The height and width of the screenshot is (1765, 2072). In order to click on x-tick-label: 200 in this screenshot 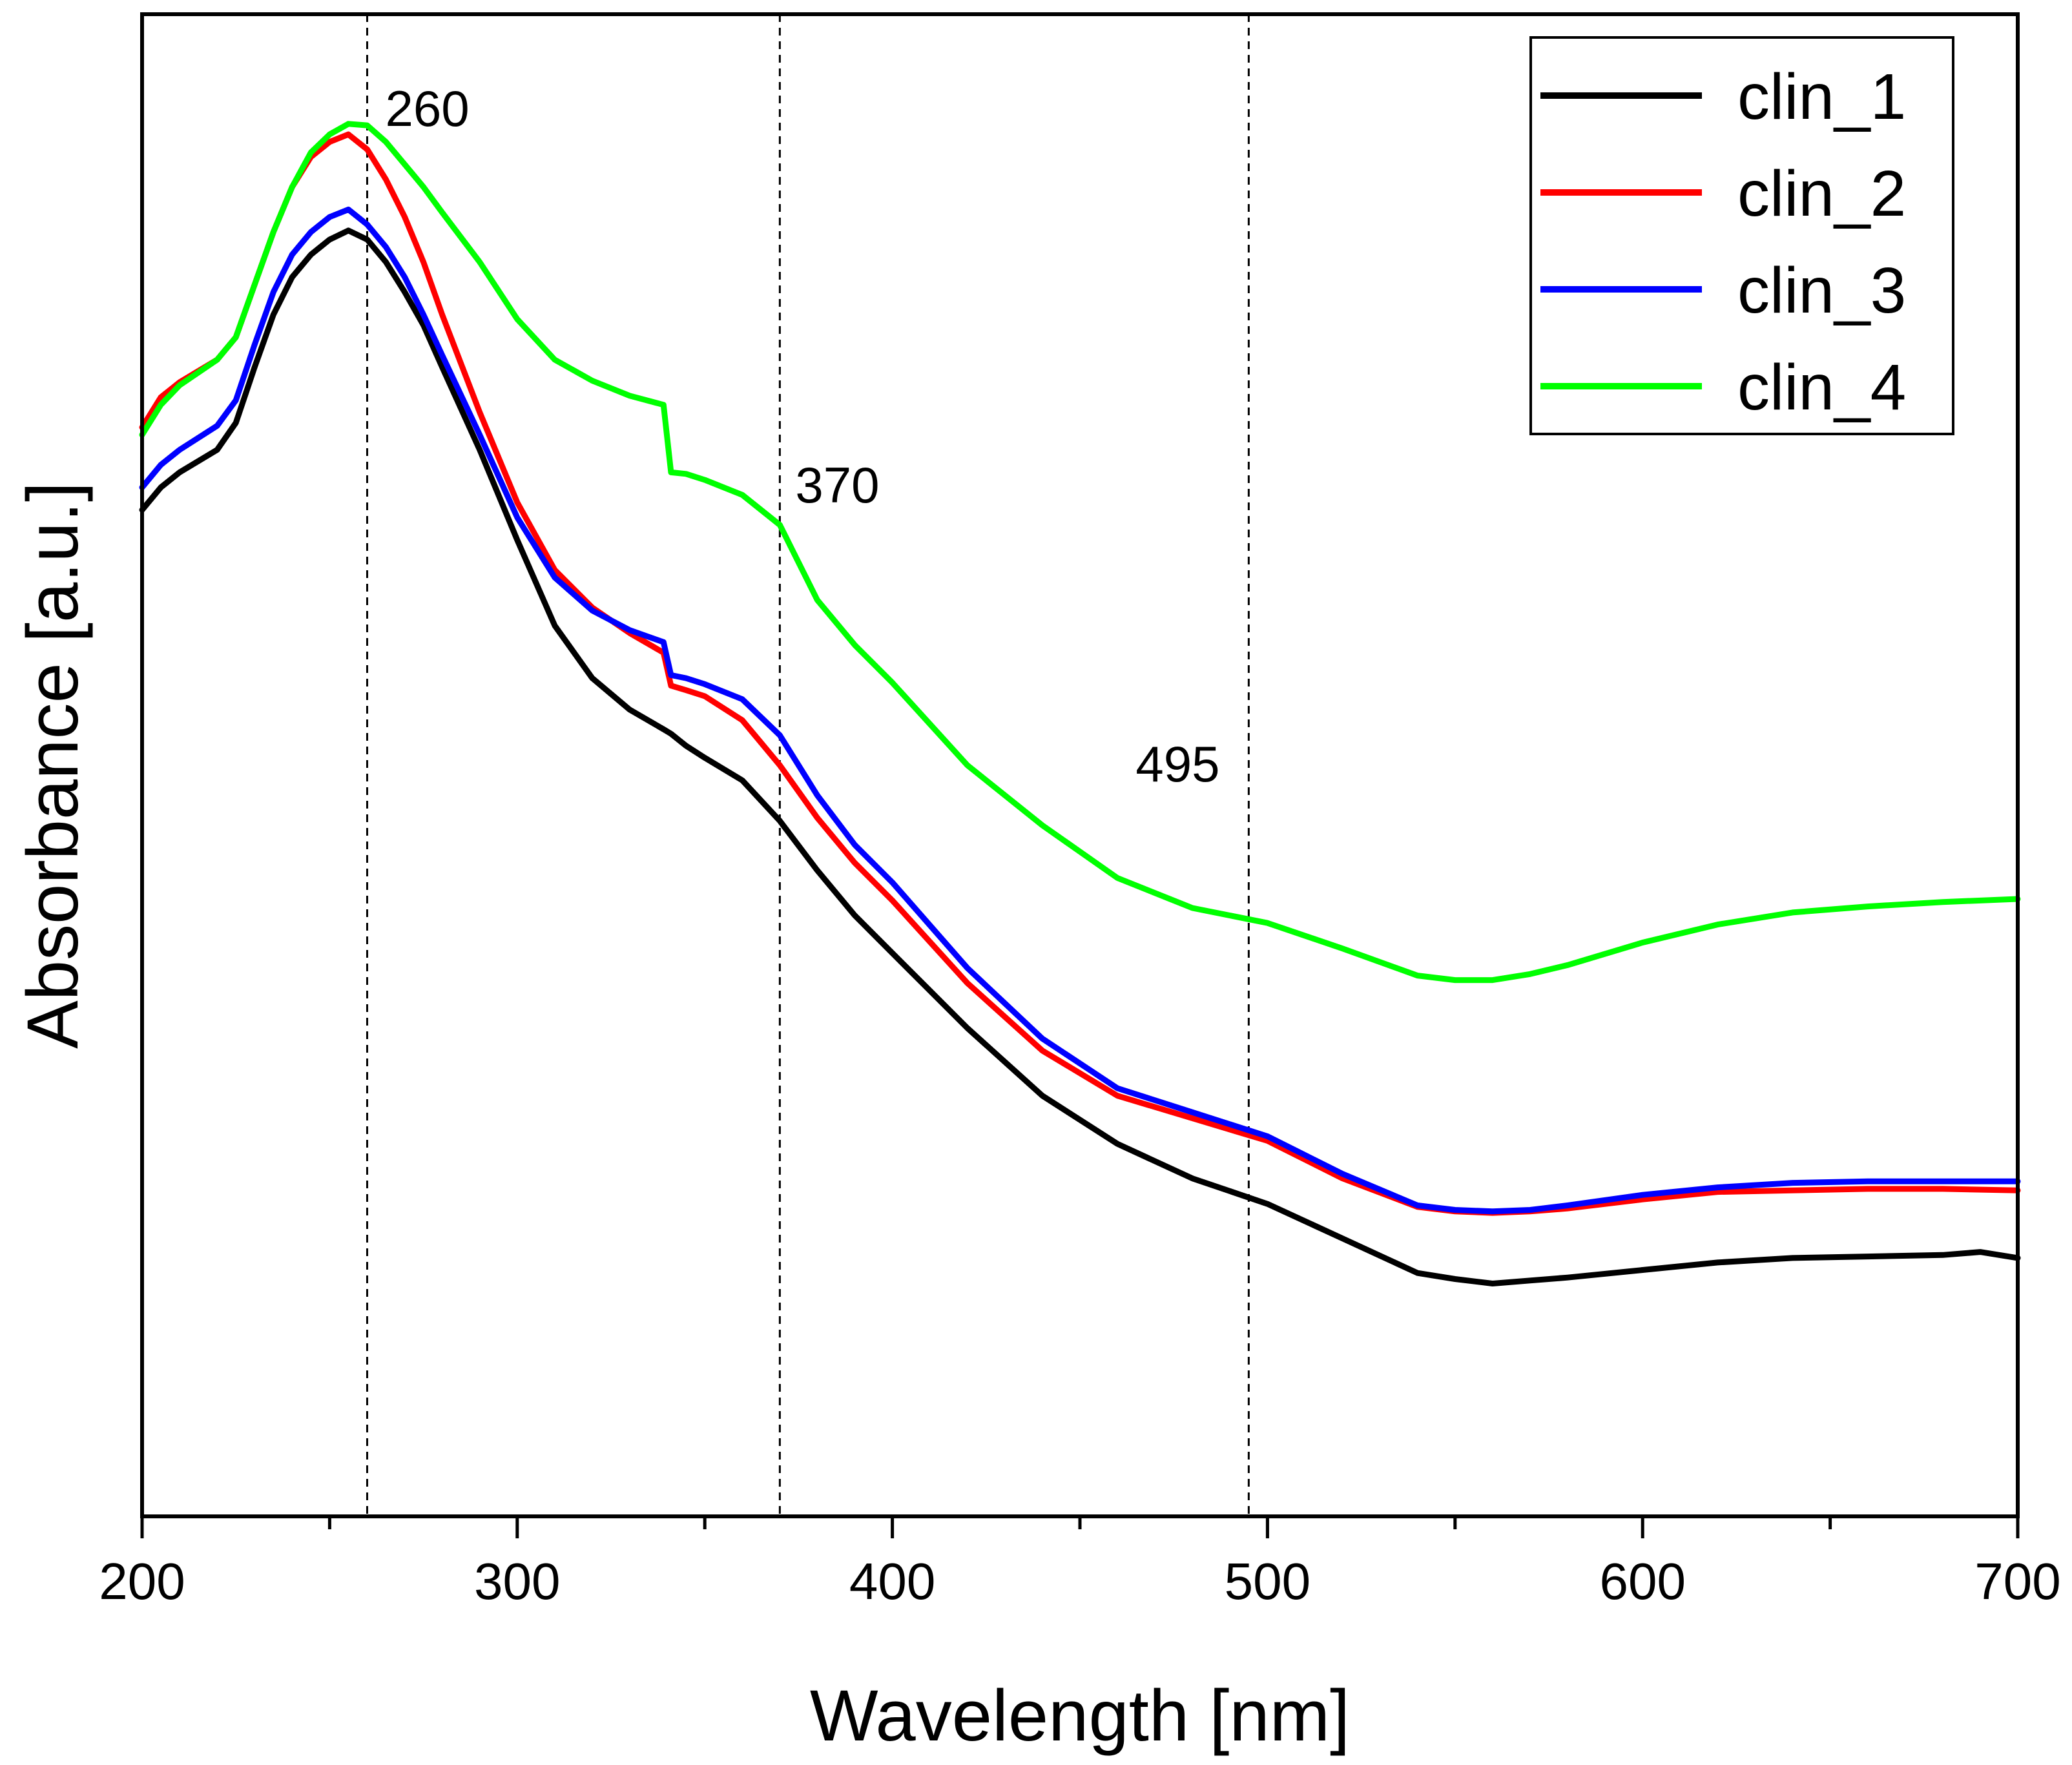, I will do `click(142, 1581)`.